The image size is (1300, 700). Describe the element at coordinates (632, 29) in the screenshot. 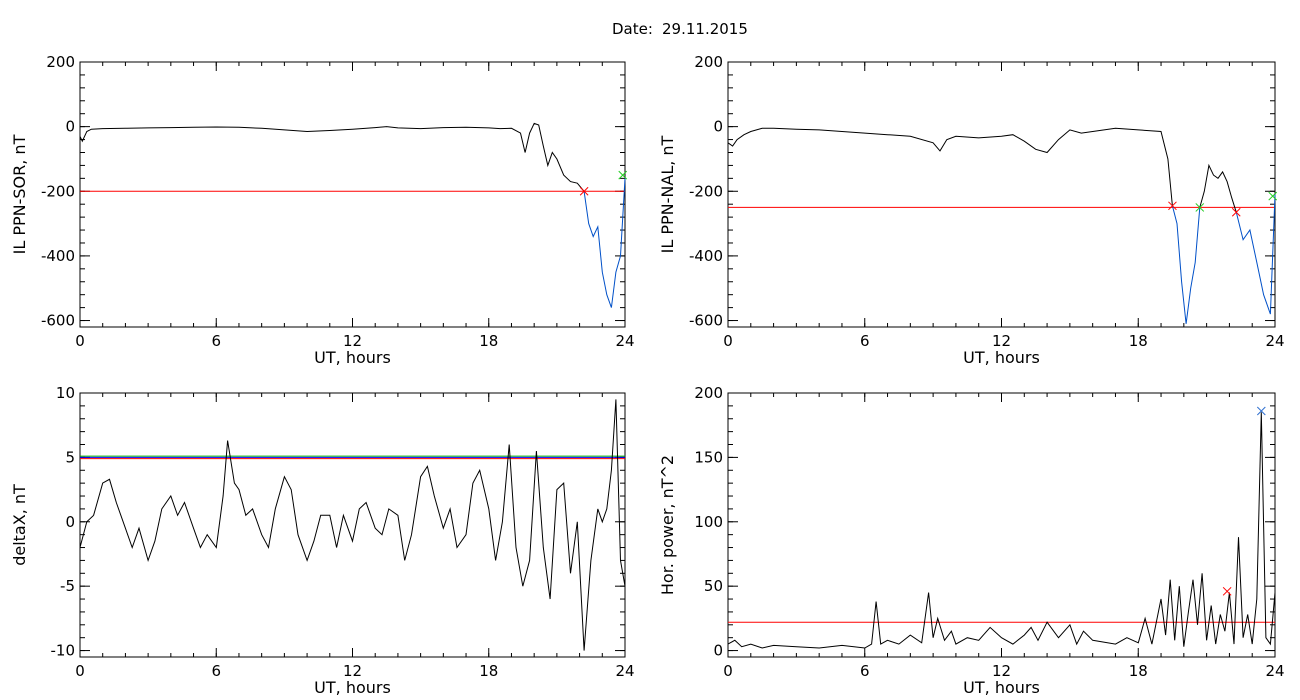

I see `date-label: Date:` at that location.